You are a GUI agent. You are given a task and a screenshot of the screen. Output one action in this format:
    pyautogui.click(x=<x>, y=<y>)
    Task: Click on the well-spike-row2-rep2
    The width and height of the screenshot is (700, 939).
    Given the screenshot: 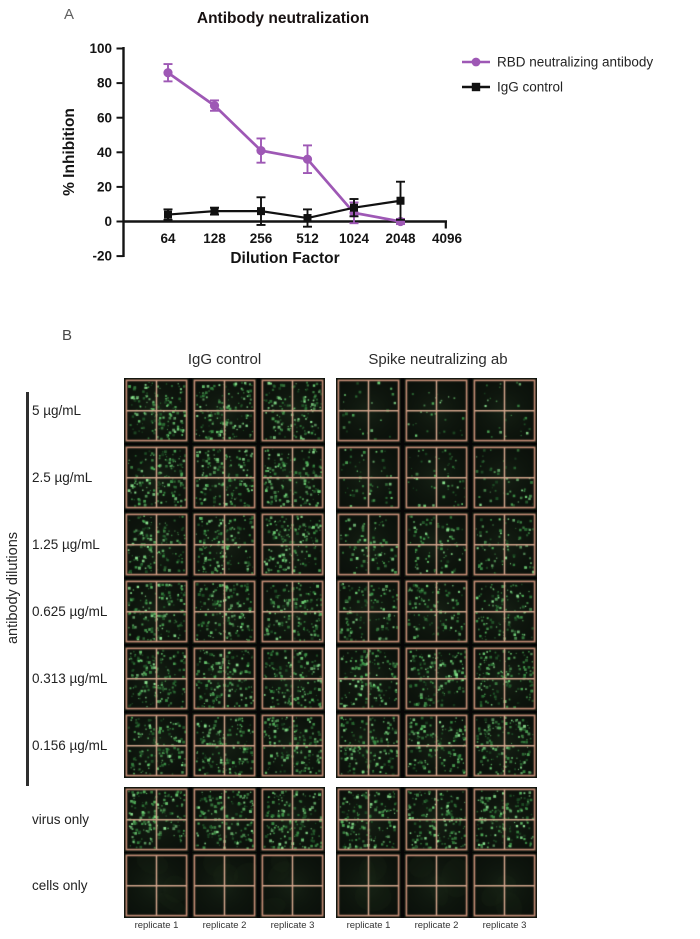 What is the action you would take?
    pyautogui.click(x=436, y=544)
    